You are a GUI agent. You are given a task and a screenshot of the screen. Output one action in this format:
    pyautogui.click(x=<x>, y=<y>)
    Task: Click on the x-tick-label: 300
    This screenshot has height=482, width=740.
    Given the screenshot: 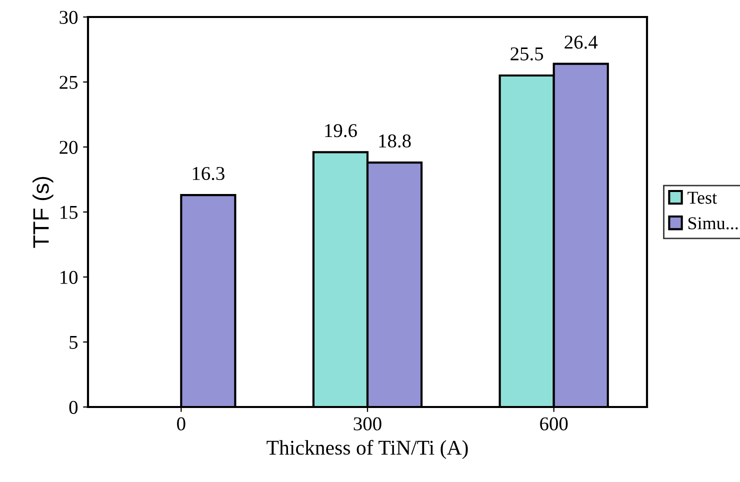 What is the action you would take?
    pyautogui.click(x=368, y=423)
    